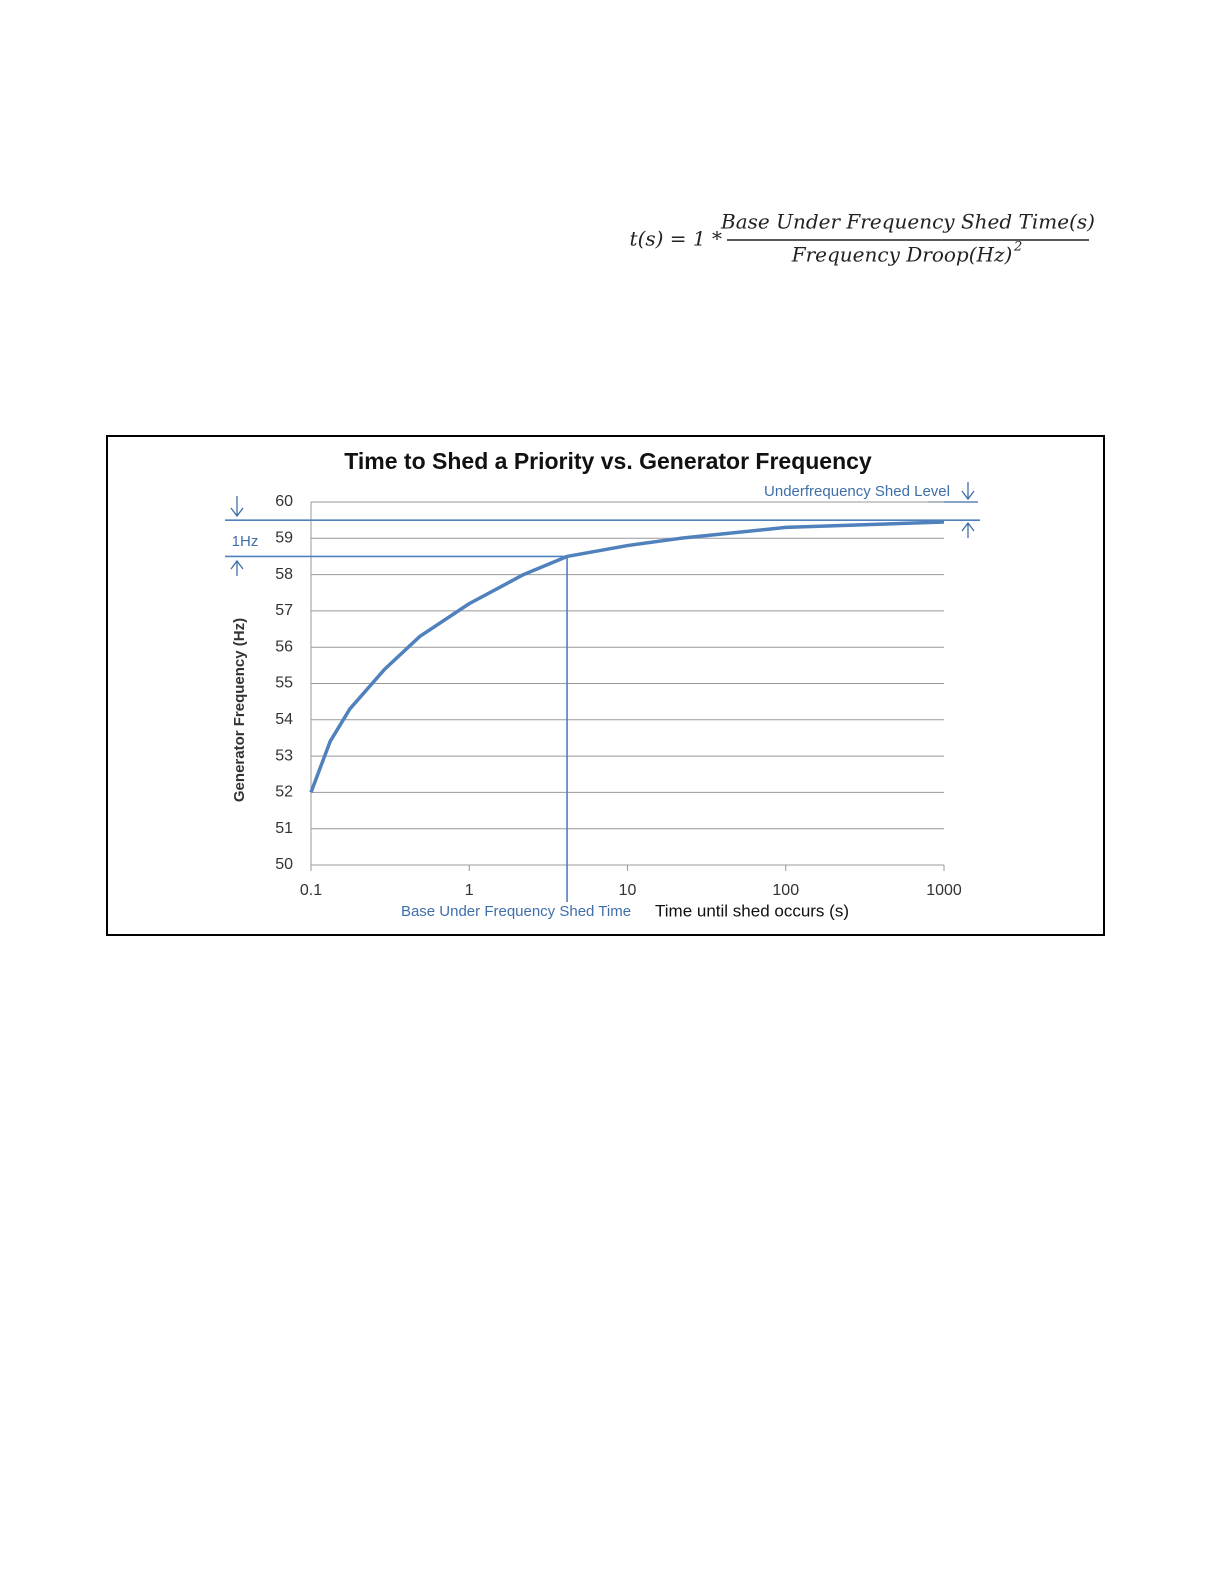 The image size is (1224, 1584). I want to click on y-tick-label: 58, so click(284, 574).